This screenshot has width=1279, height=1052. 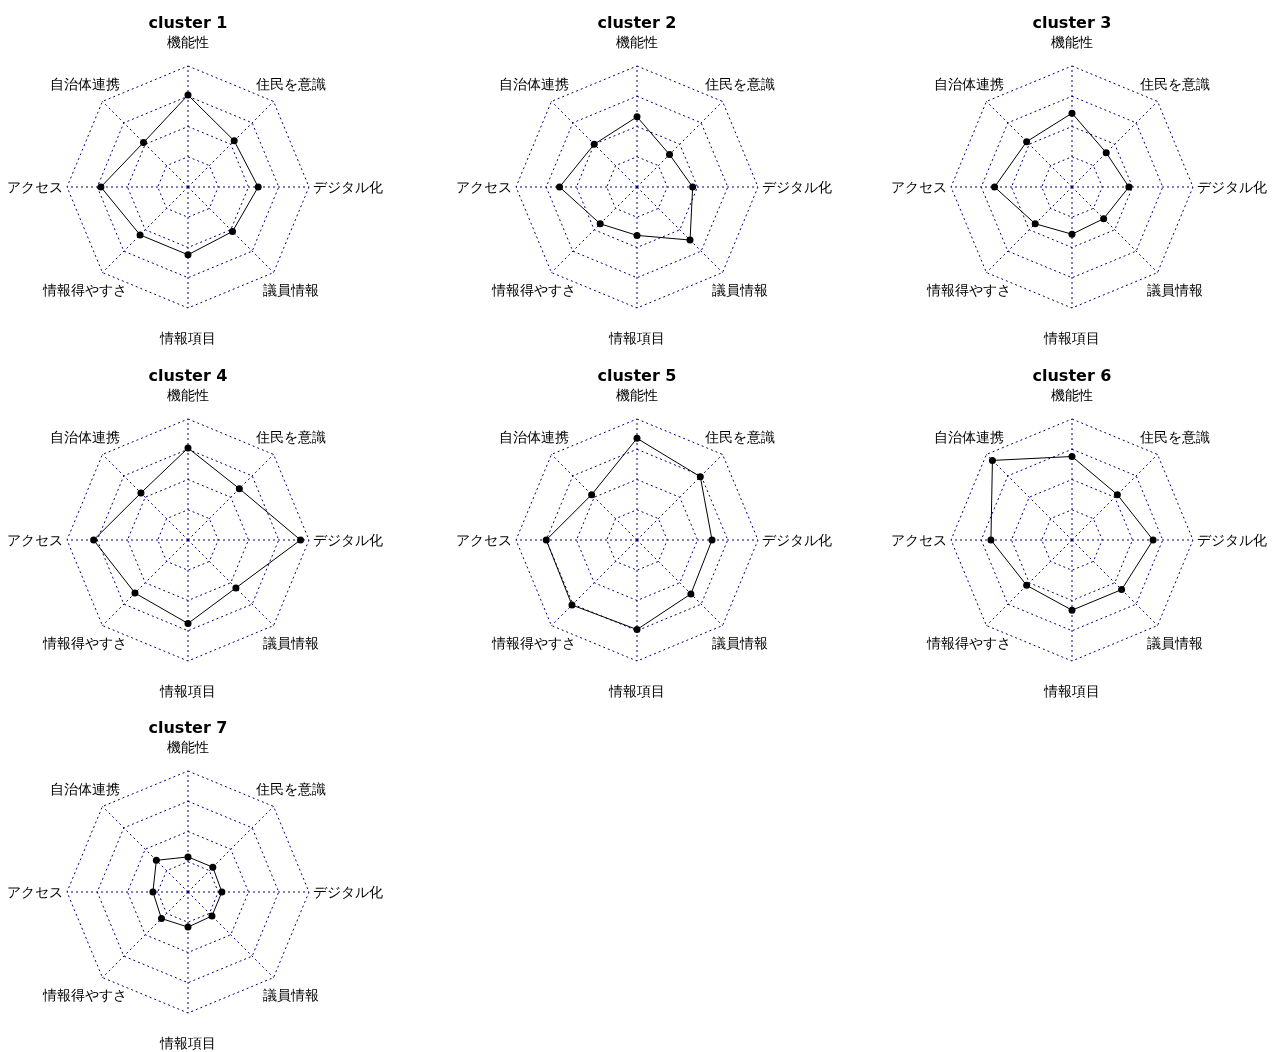 What do you see at coordinates (637, 375) in the screenshot?
I see `chart-title: cluster 5` at bounding box center [637, 375].